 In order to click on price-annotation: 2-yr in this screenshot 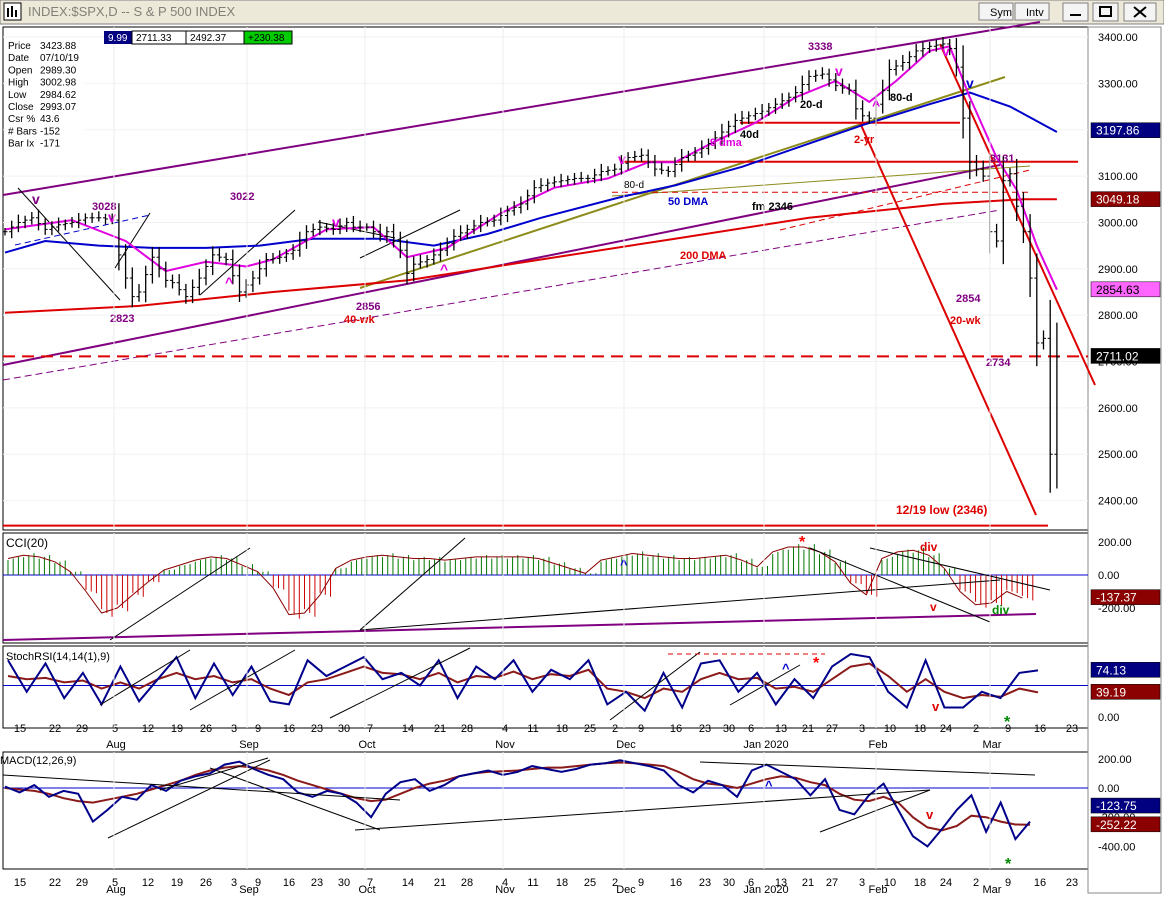, I will do `click(864, 140)`.